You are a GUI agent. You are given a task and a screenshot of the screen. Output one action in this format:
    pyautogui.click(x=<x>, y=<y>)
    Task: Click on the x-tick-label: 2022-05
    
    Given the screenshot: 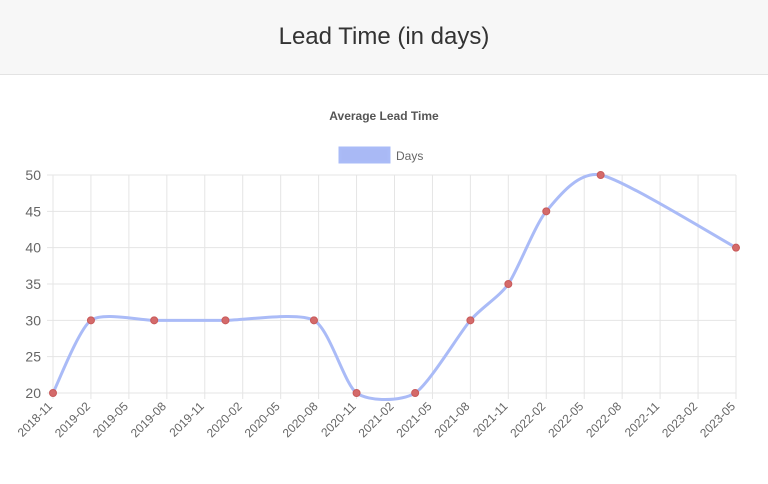 What is the action you would take?
    pyautogui.click(x=565, y=419)
    